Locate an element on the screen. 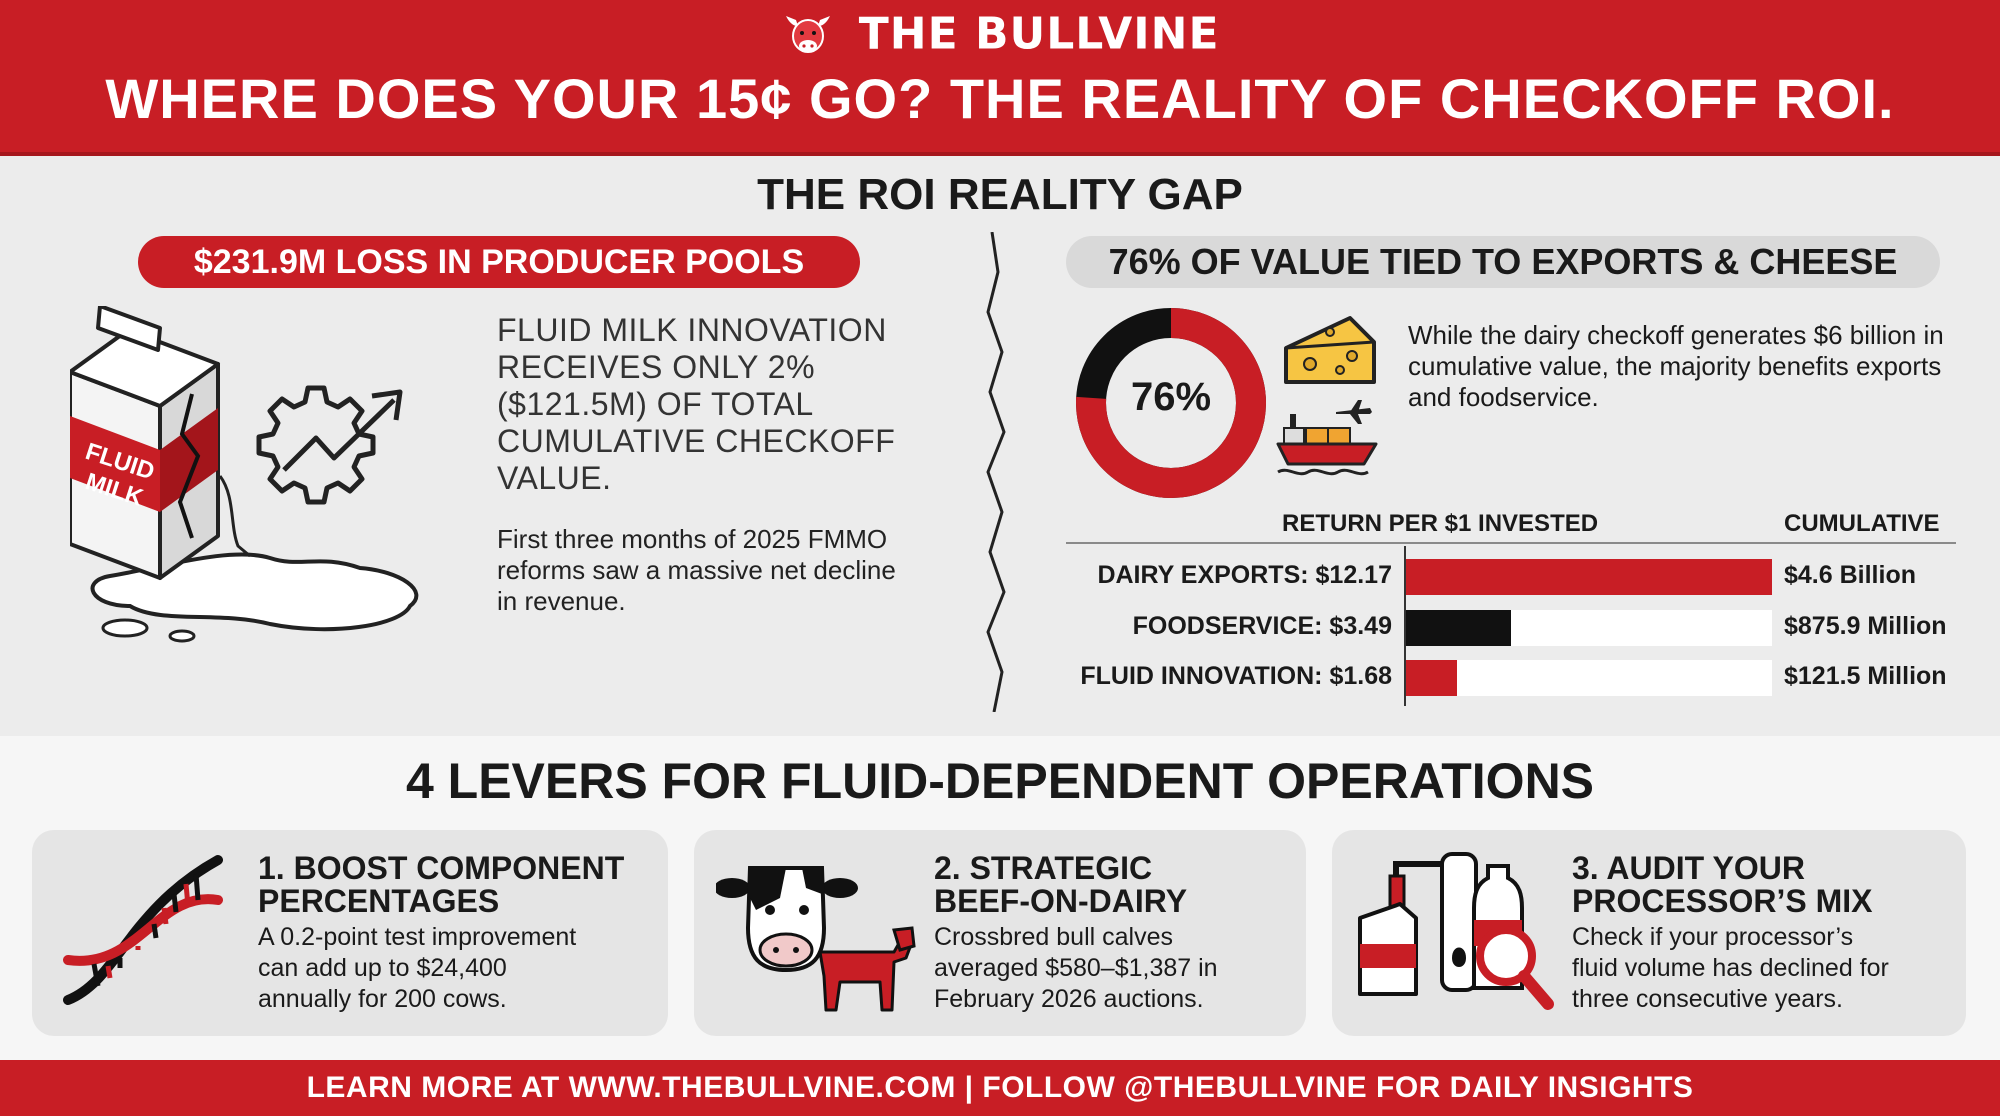 Image resolution: width=2000 pixels, height=1116 pixels. processor-magnifier-icon is located at coordinates (1456, 931).